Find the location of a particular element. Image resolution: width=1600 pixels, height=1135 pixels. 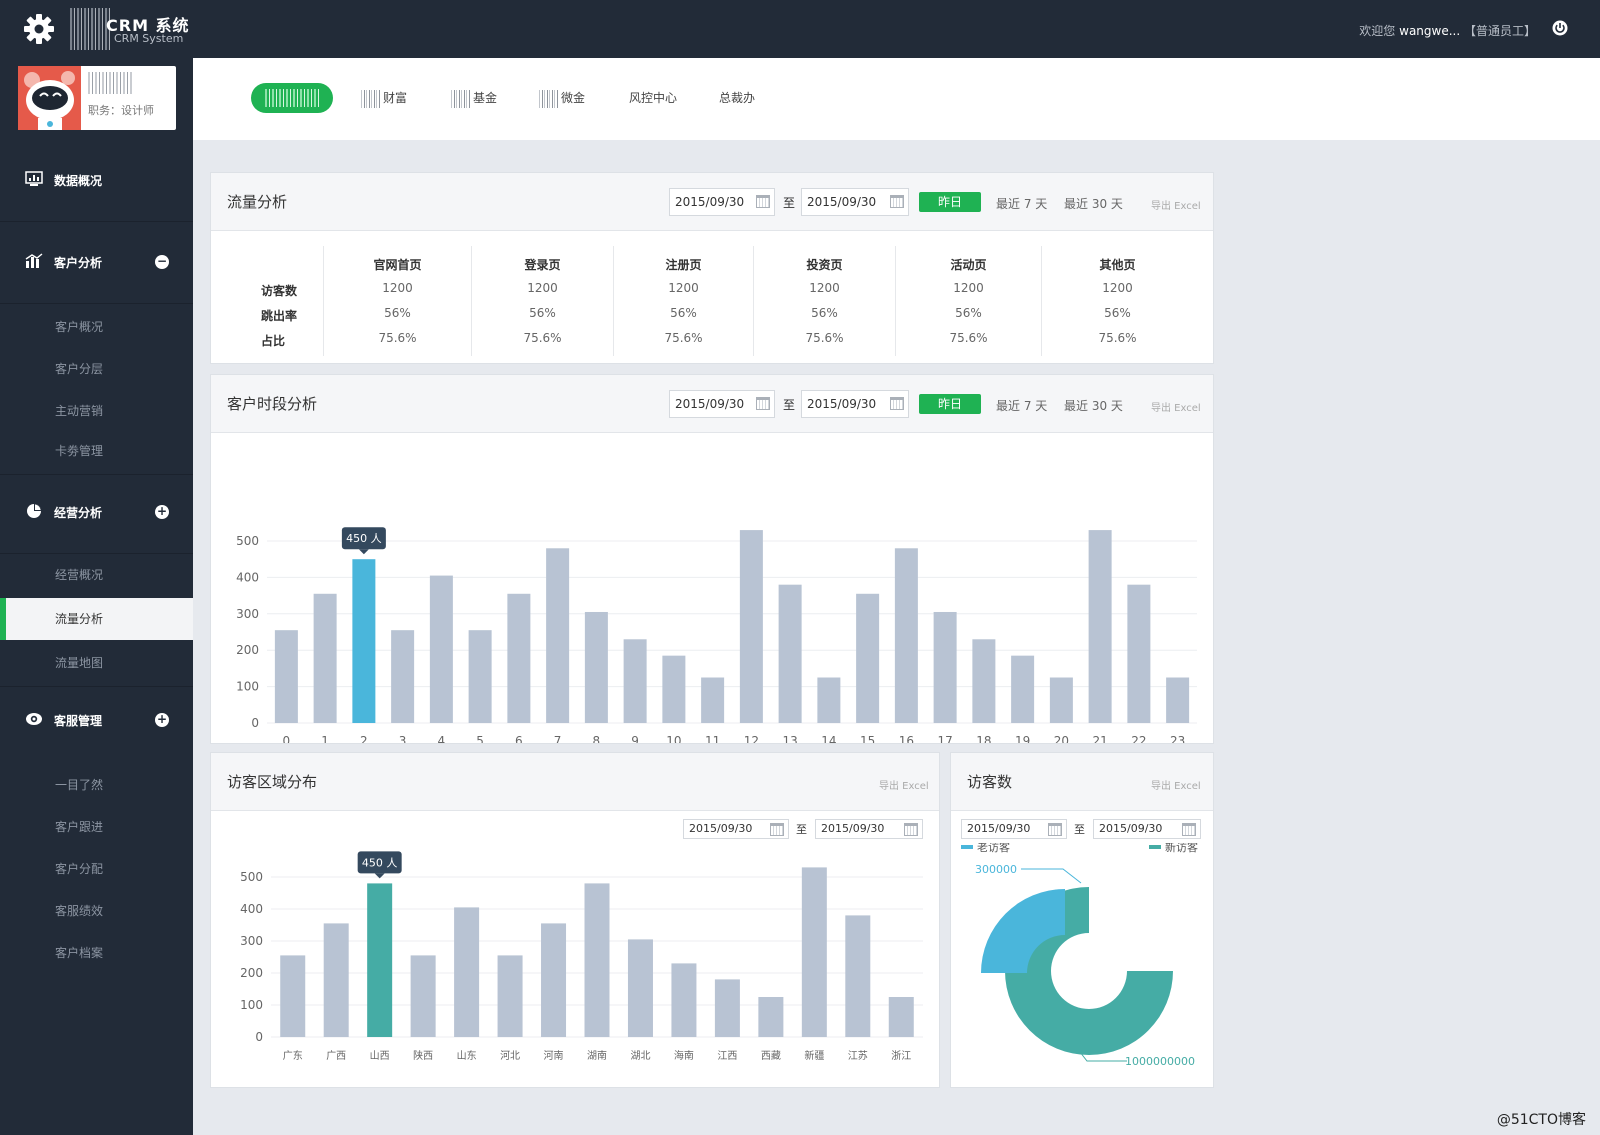

tooltip: 450 人 is located at coordinates (379, 865).